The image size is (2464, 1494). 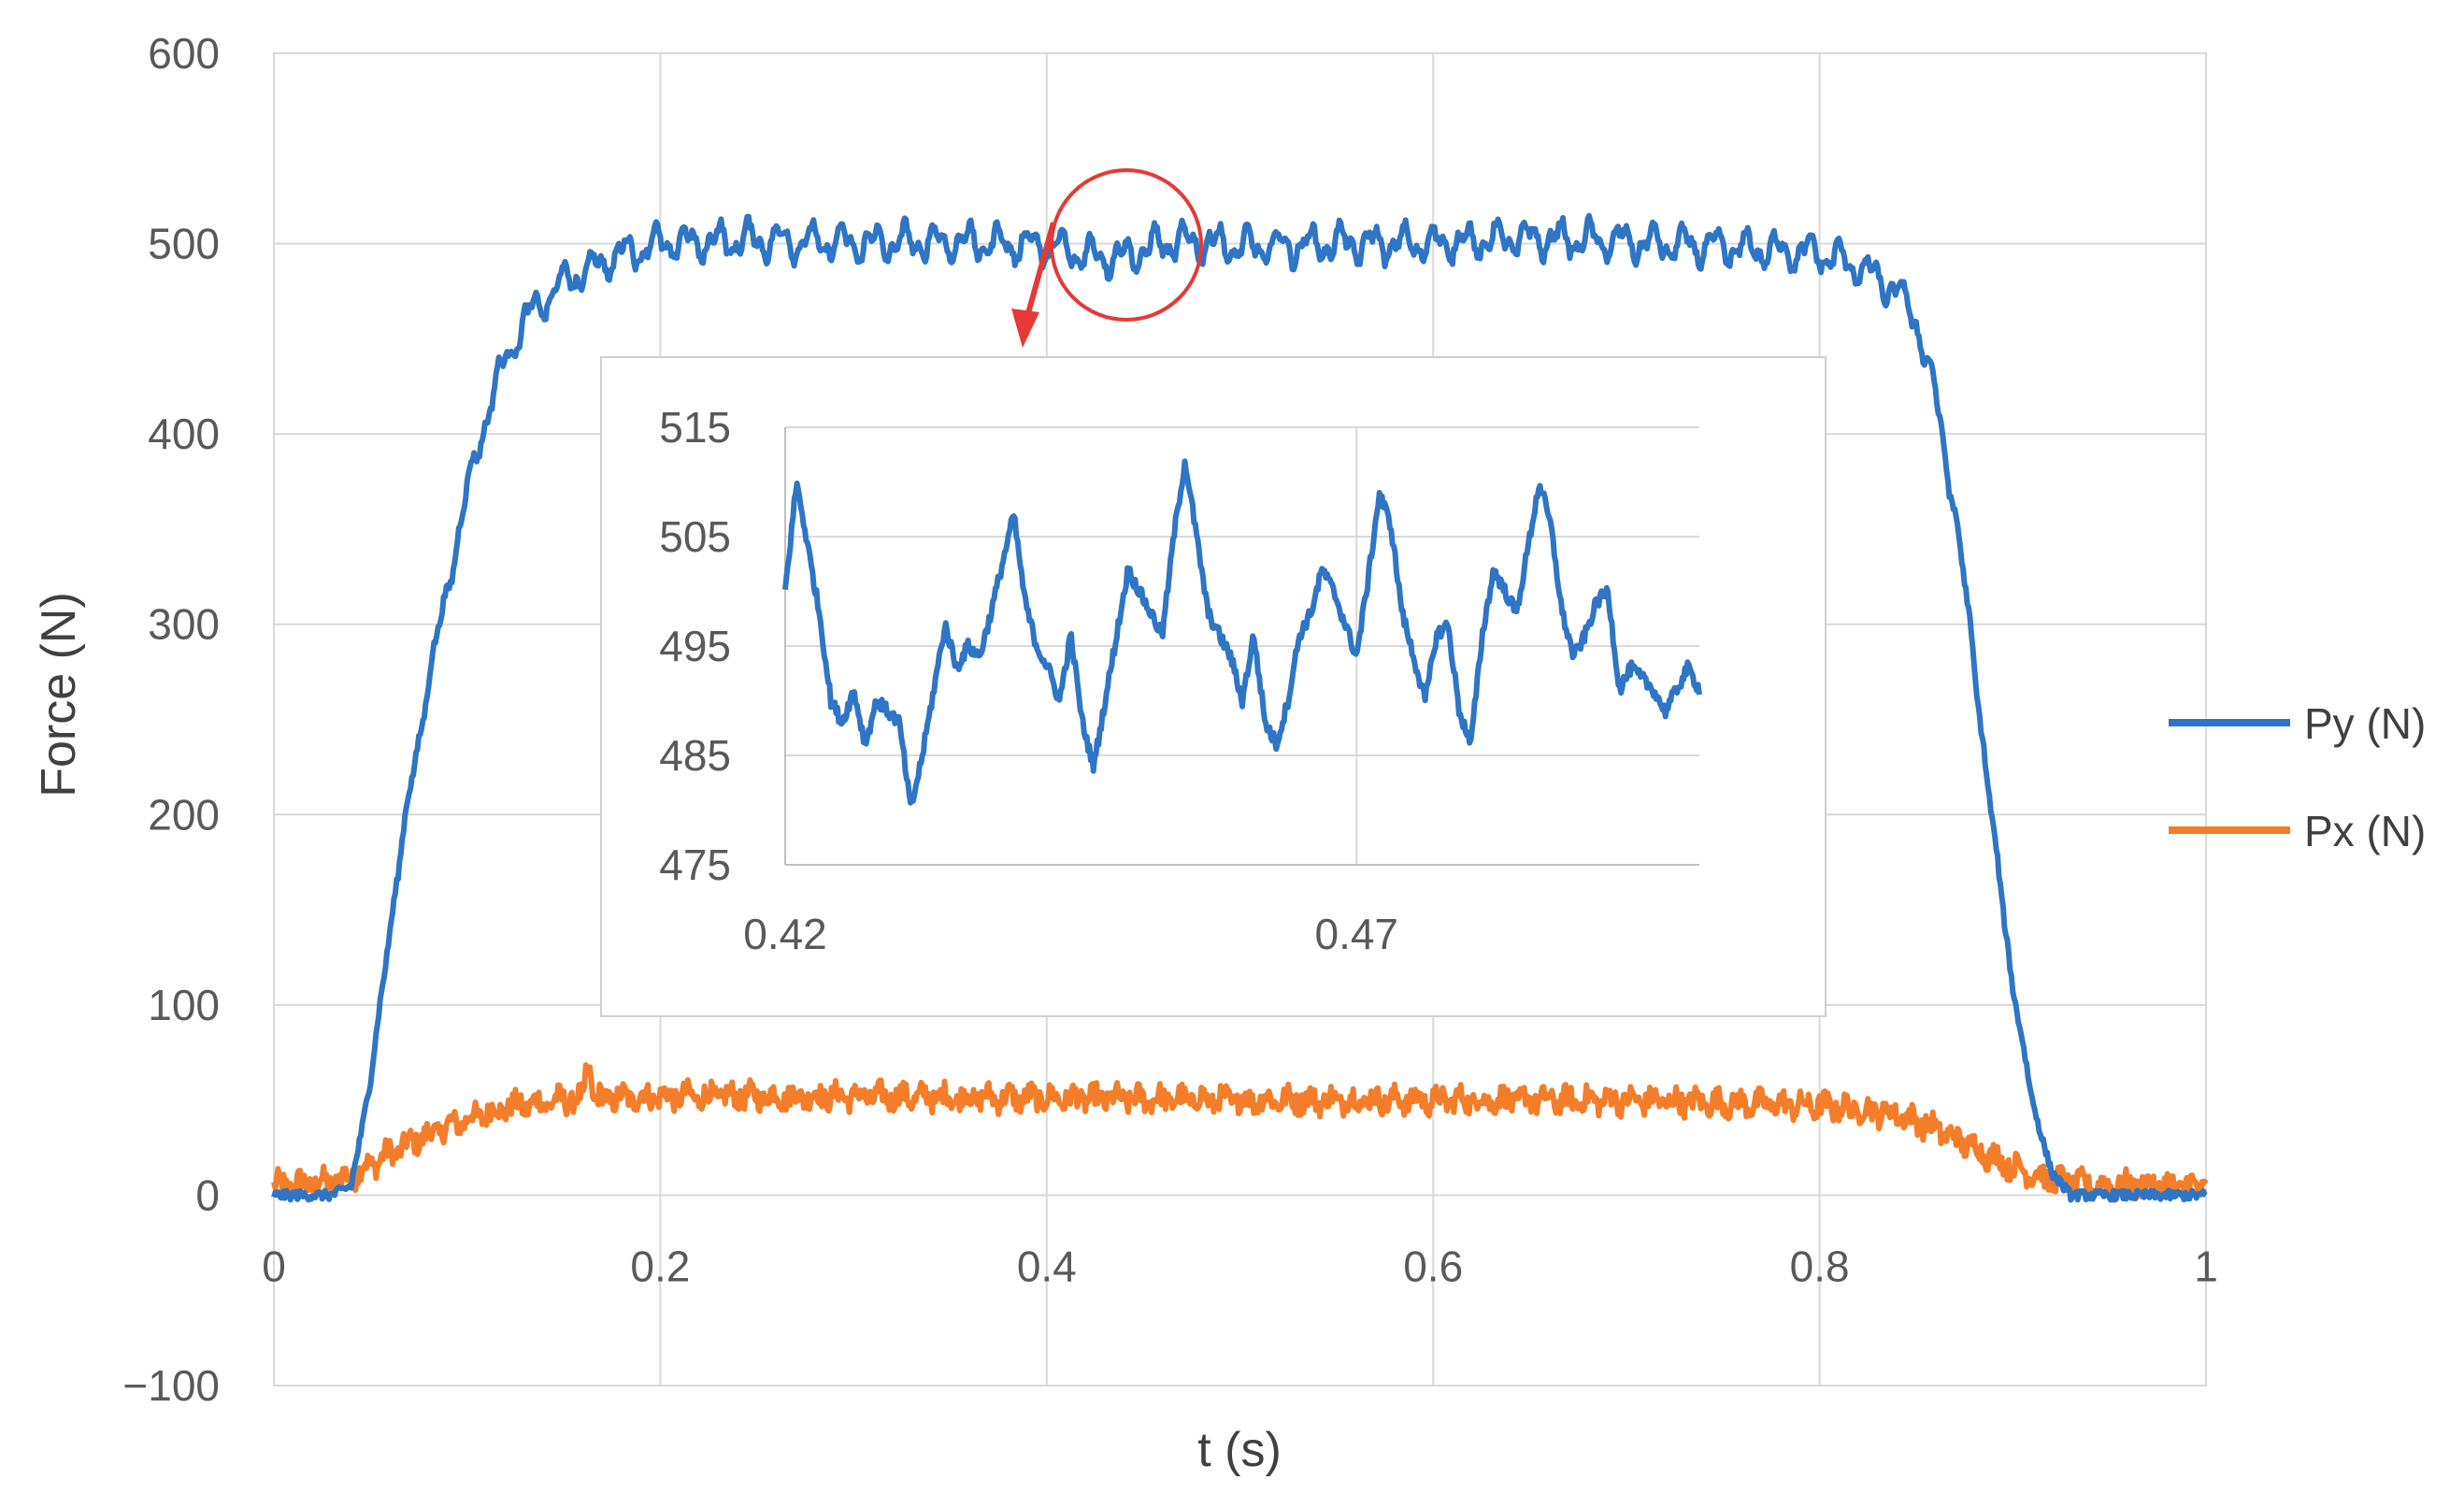 What do you see at coordinates (207, 1195) in the screenshot?
I see `y-tick-label: 0` at bounding box center [207, 1195].